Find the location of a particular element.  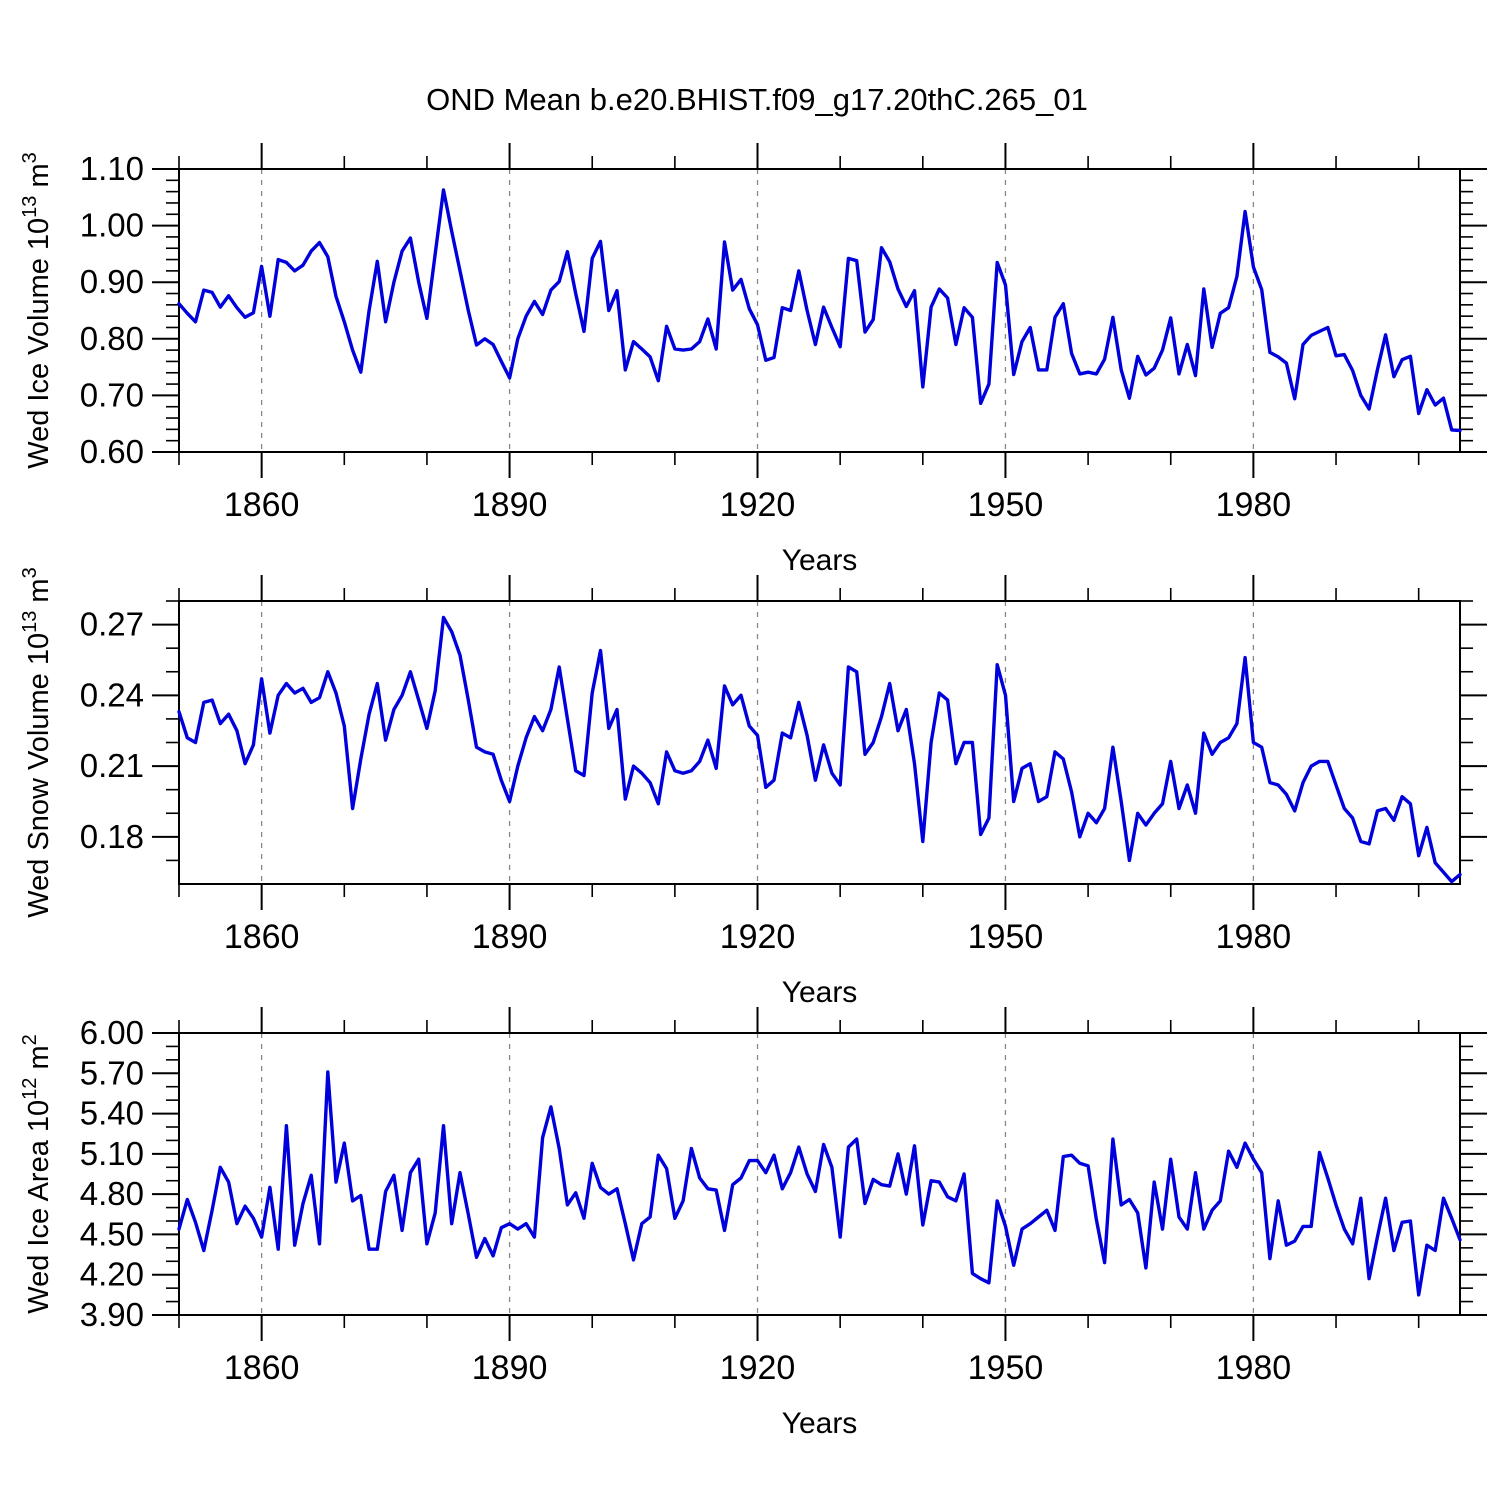

y-tick-label: 0.24 is located at coordinates (112, 694).